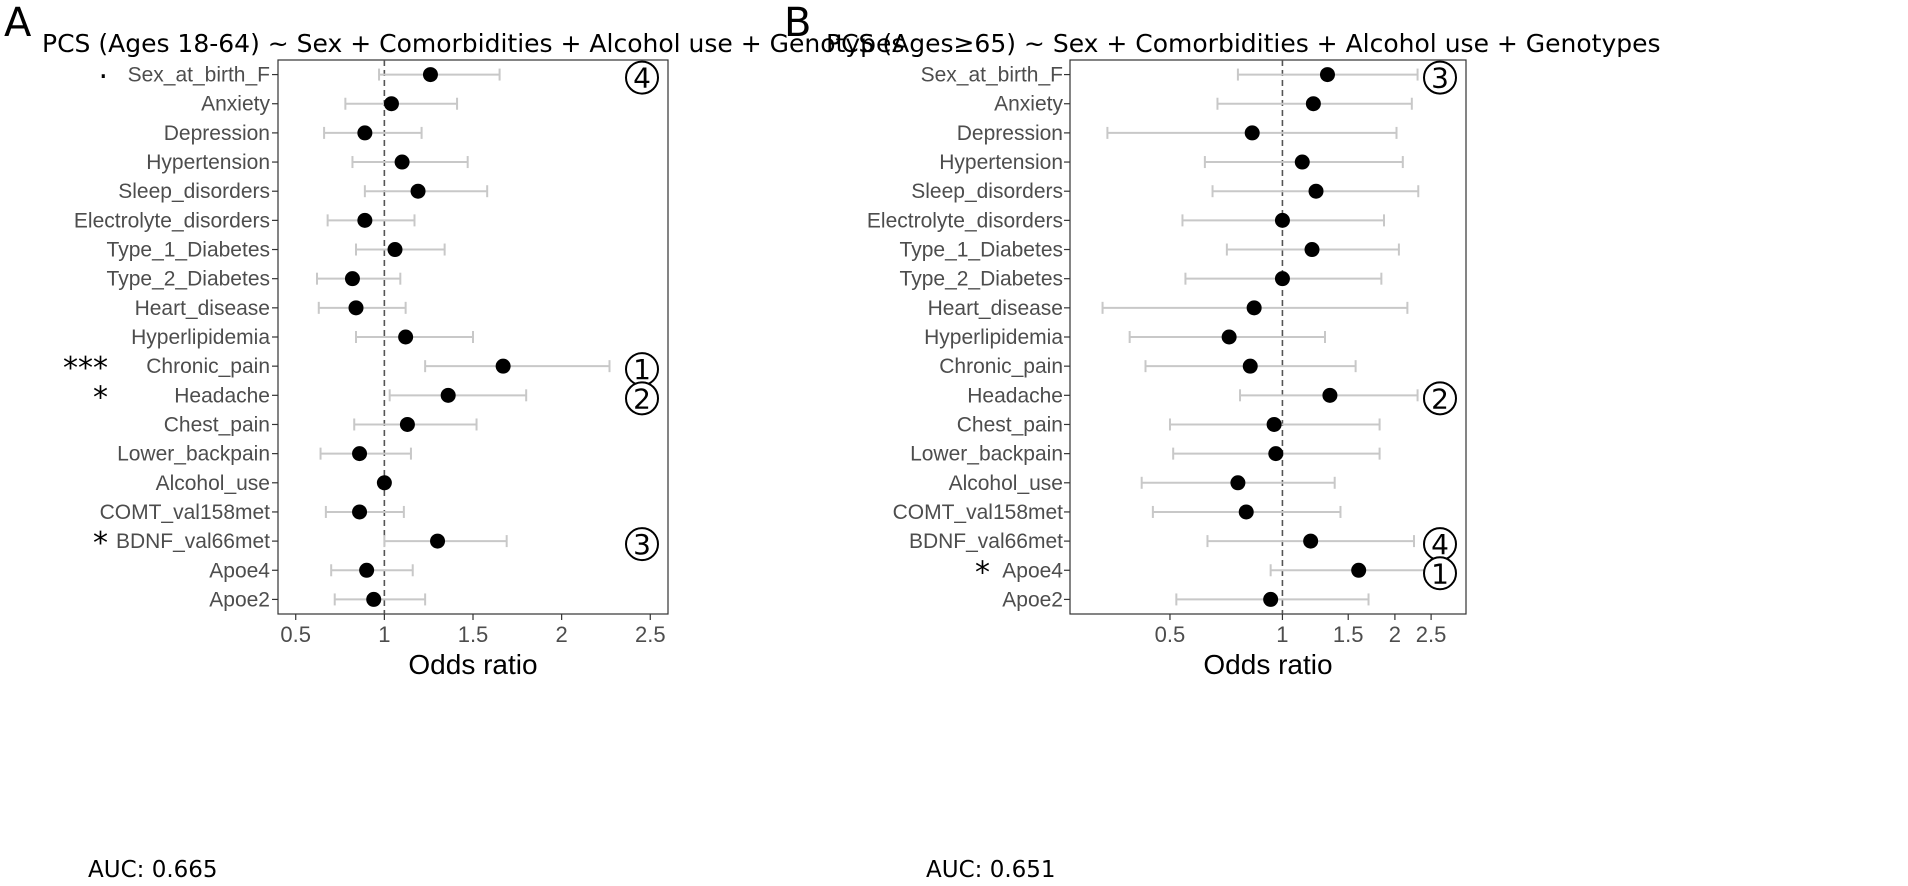 The image size is (1908, 886). Describe the element at coordinates (991, 870) in the screenshot. I see `auc-label: AUC: 0.651` at that location.